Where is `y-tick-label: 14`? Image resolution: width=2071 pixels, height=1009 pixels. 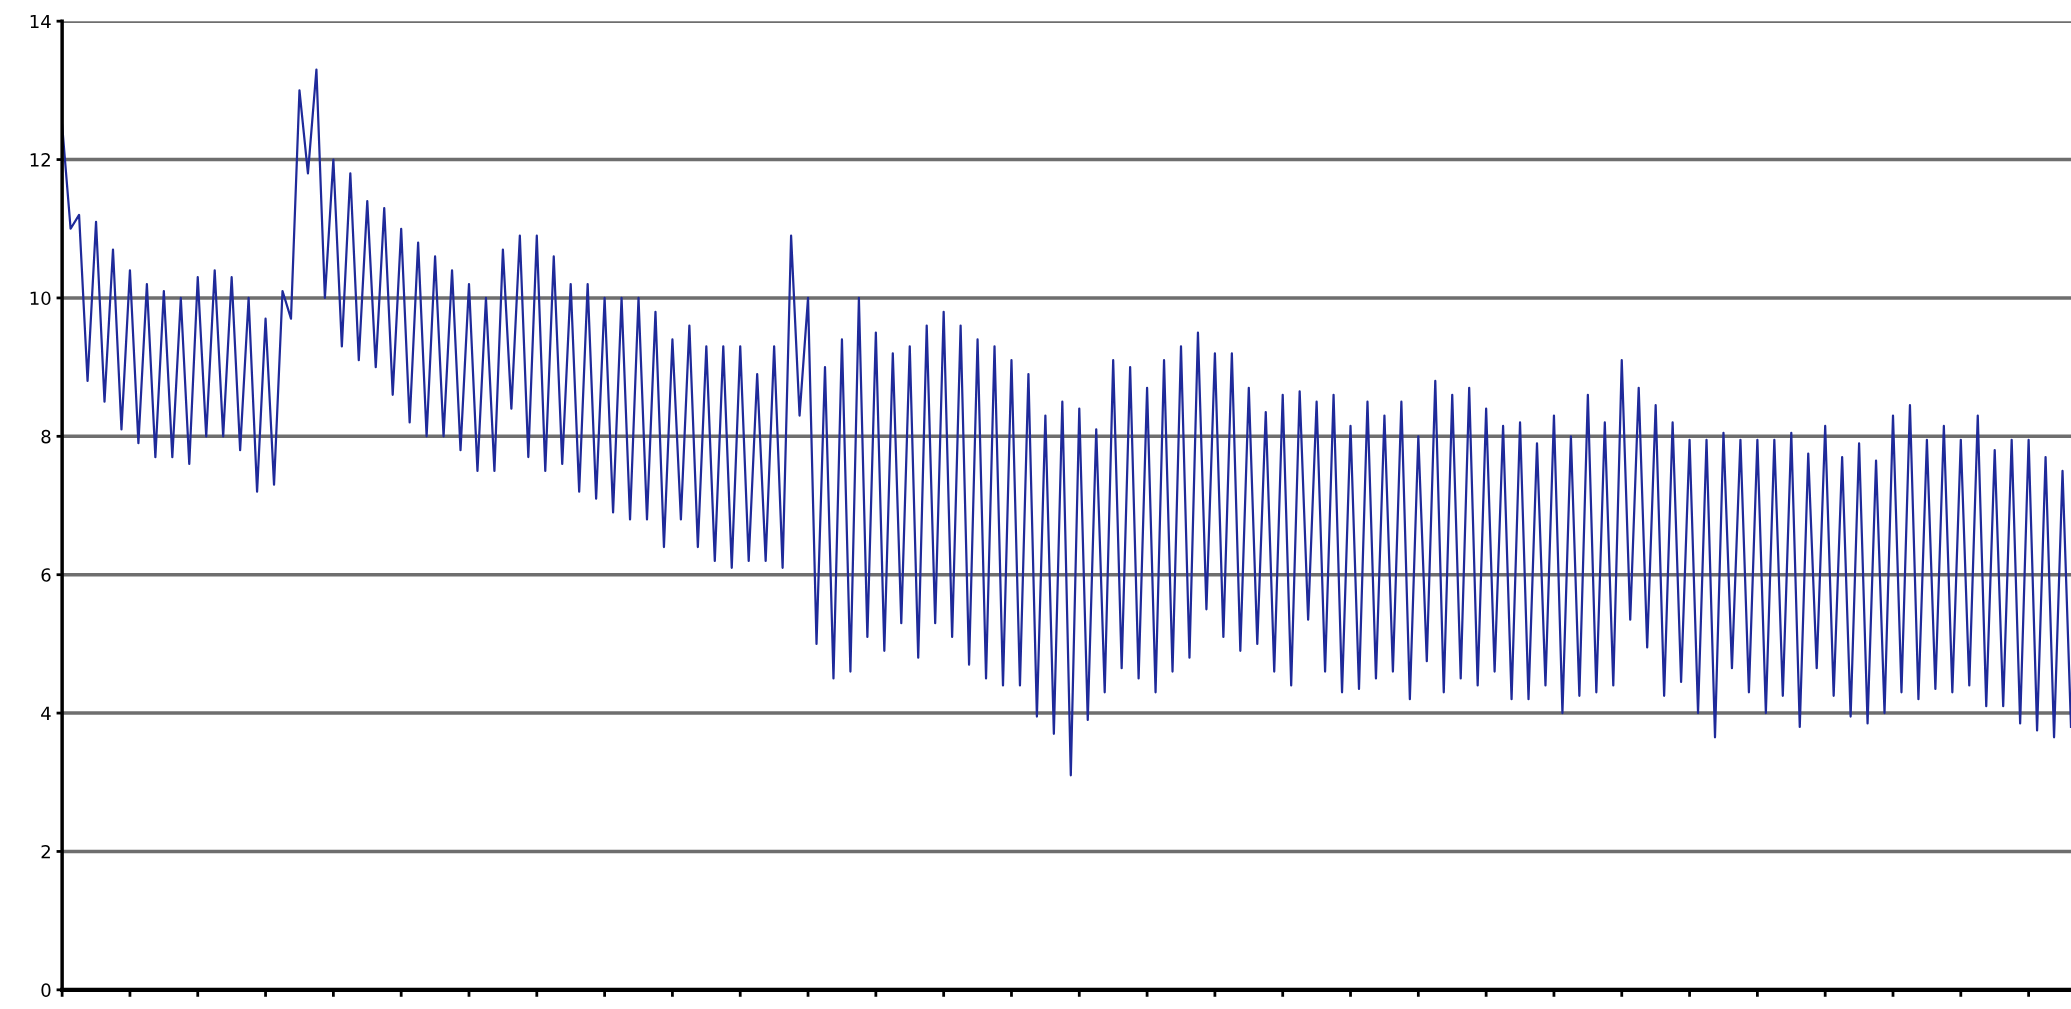
y-tick-label: 14 is located at coordinates (40, 21).